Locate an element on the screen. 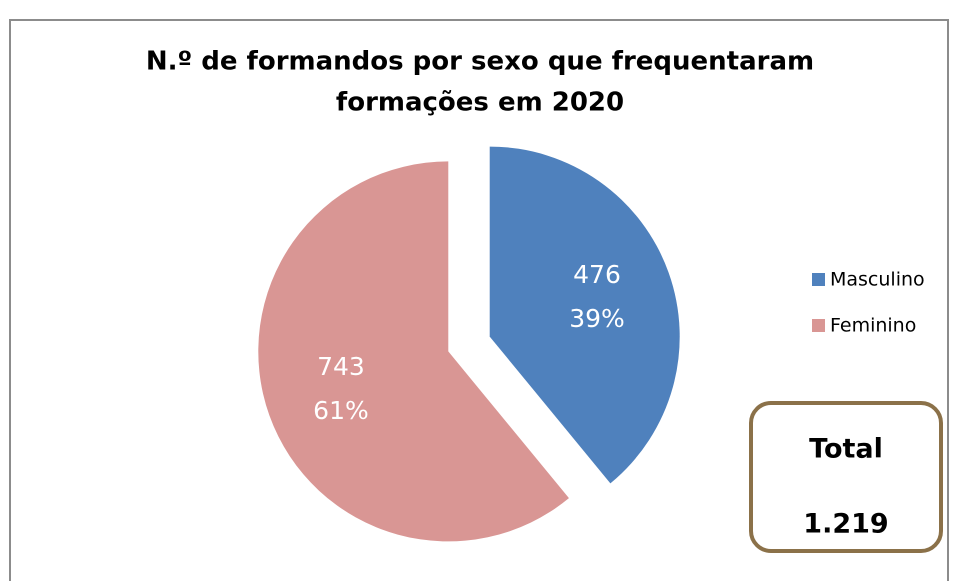 This screenshot has width=956, height=585. total-title: Total is located at coordinates (846, 449).